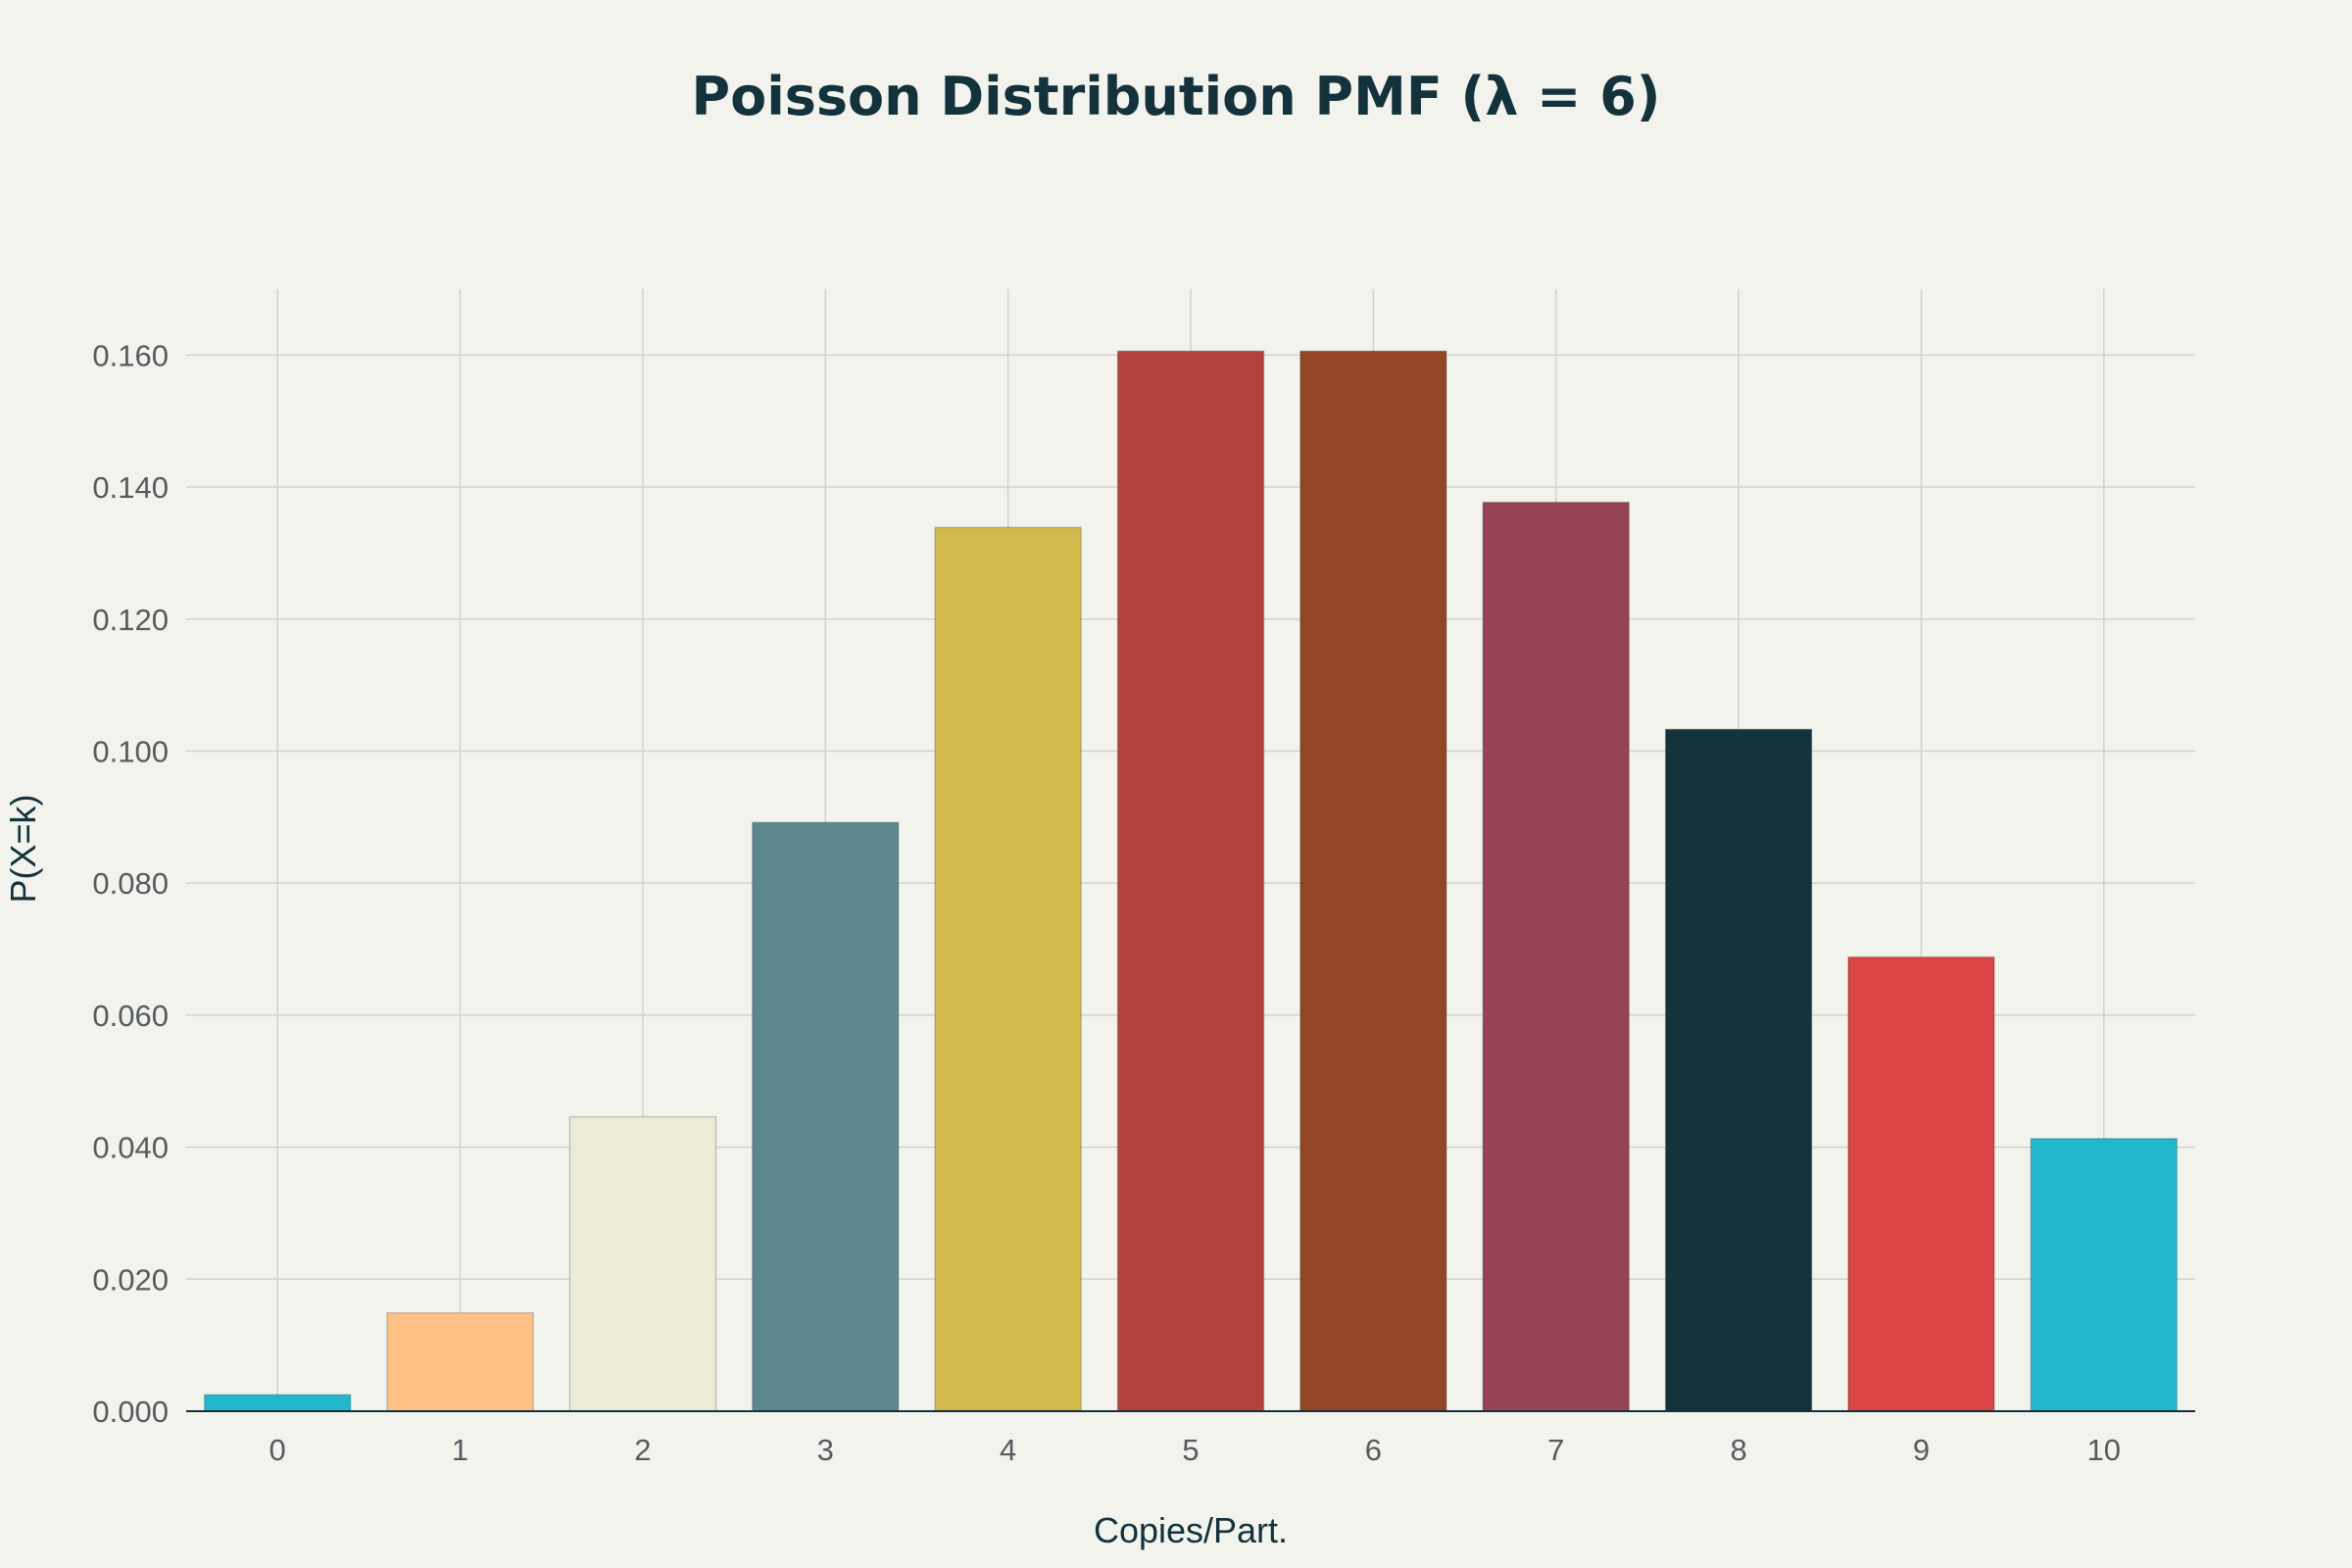 Image resolution: width=2352 pixels, height=1568 pixels. I want to click on x-tick-label: 3, so click(825, 1450).